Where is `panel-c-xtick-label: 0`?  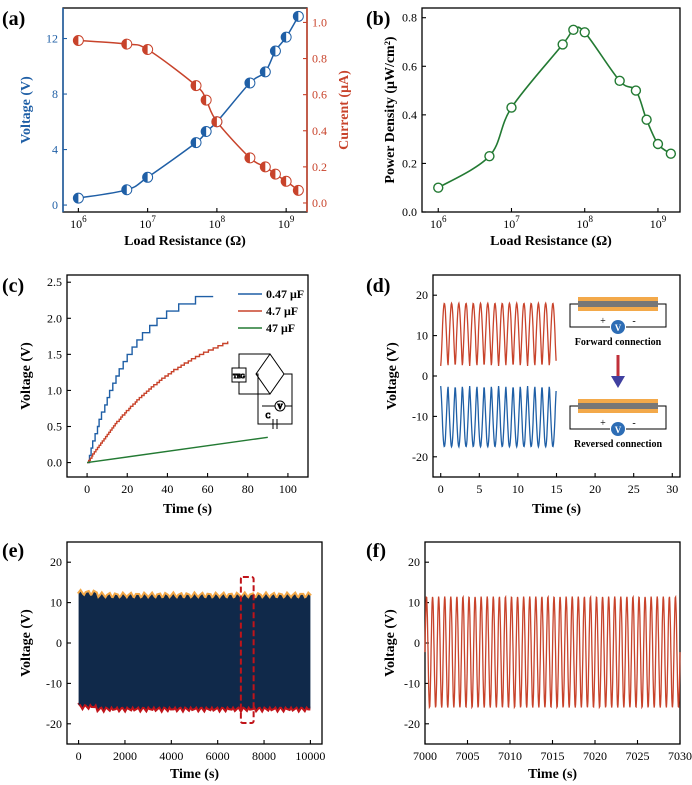 panel-c-xtick-label: 0 is located at coordinates (87, 489).